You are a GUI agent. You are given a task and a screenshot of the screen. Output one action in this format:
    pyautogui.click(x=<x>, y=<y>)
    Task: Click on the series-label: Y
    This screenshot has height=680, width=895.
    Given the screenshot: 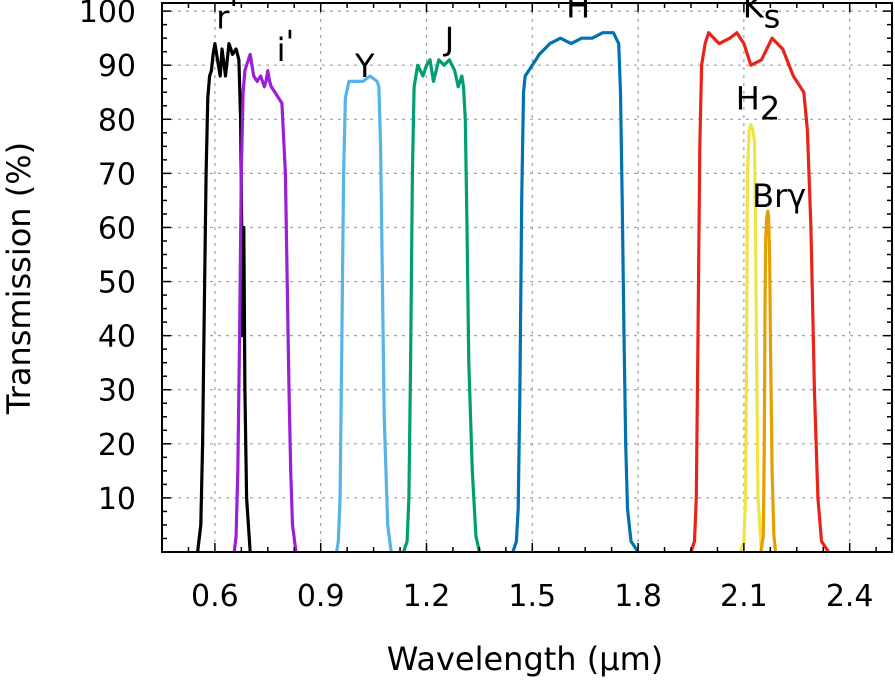 What is the action you would take?
    pyautogui.click(x=364, y=66)
    